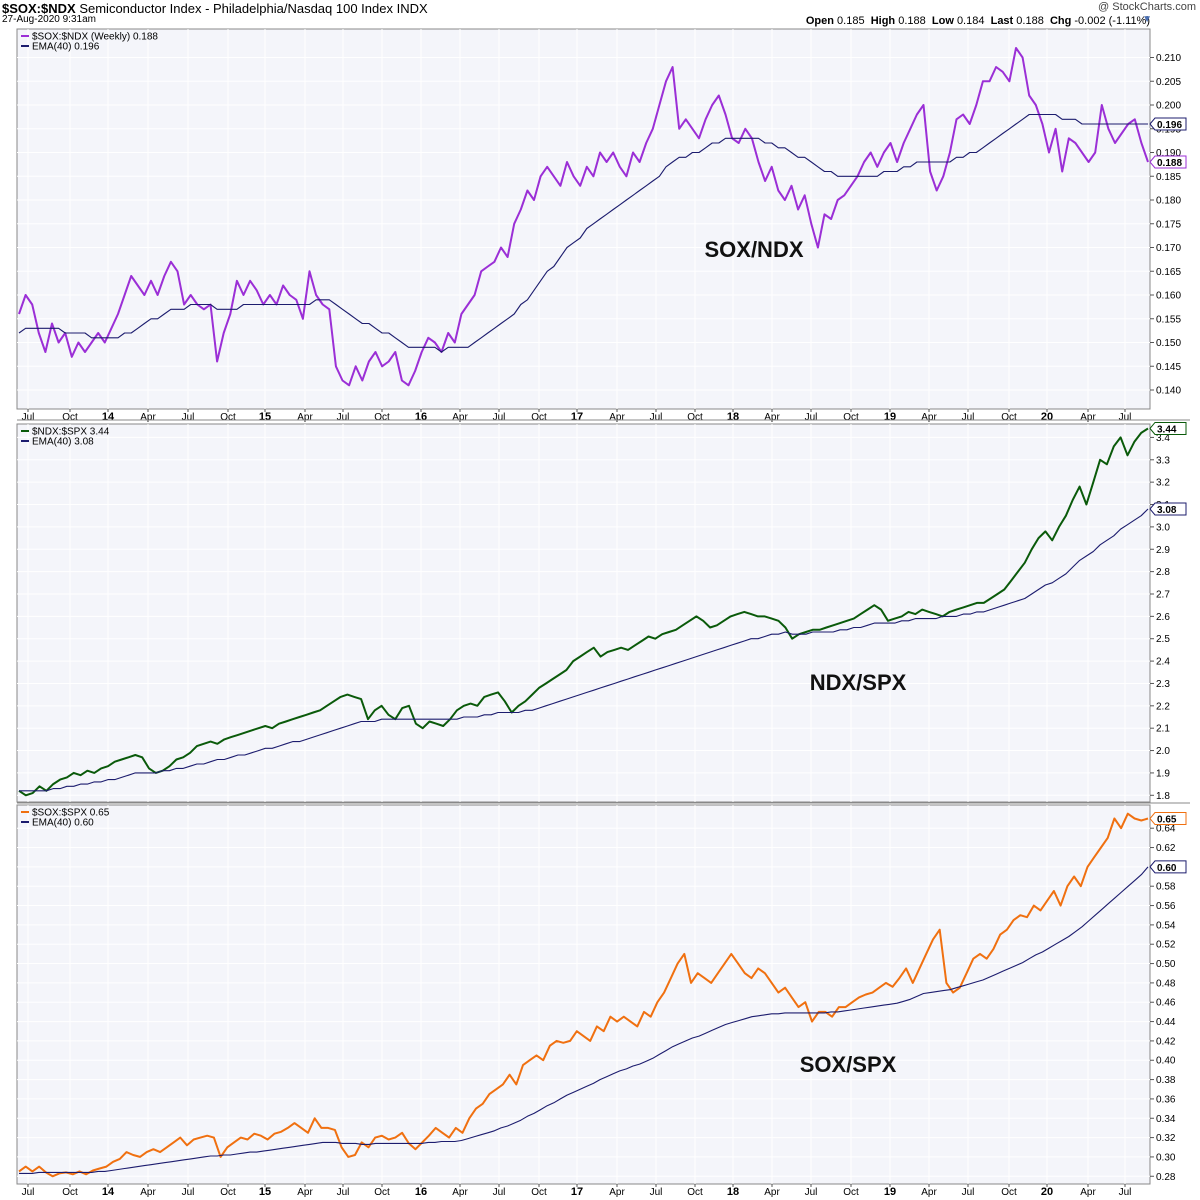  What do you see at coordinates (1168, 819) in the screenshot?
I see `last-value-label: 0.65` at bounding box center [1168, 819].